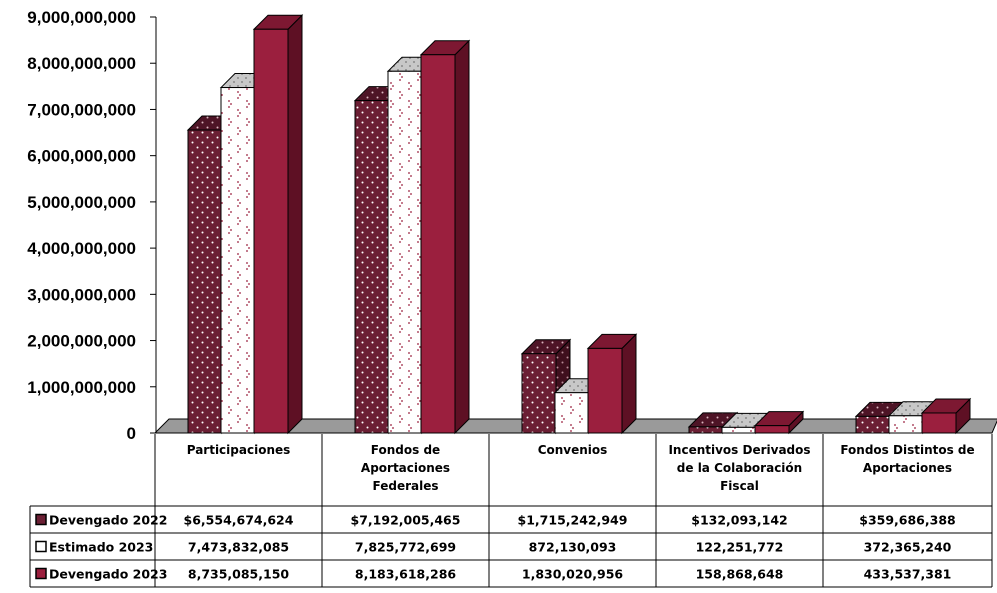  What do you see at coordinates (131, 433) in the screenshot?
I see `y-tick-label: 0` at bounding box center [131, 433].